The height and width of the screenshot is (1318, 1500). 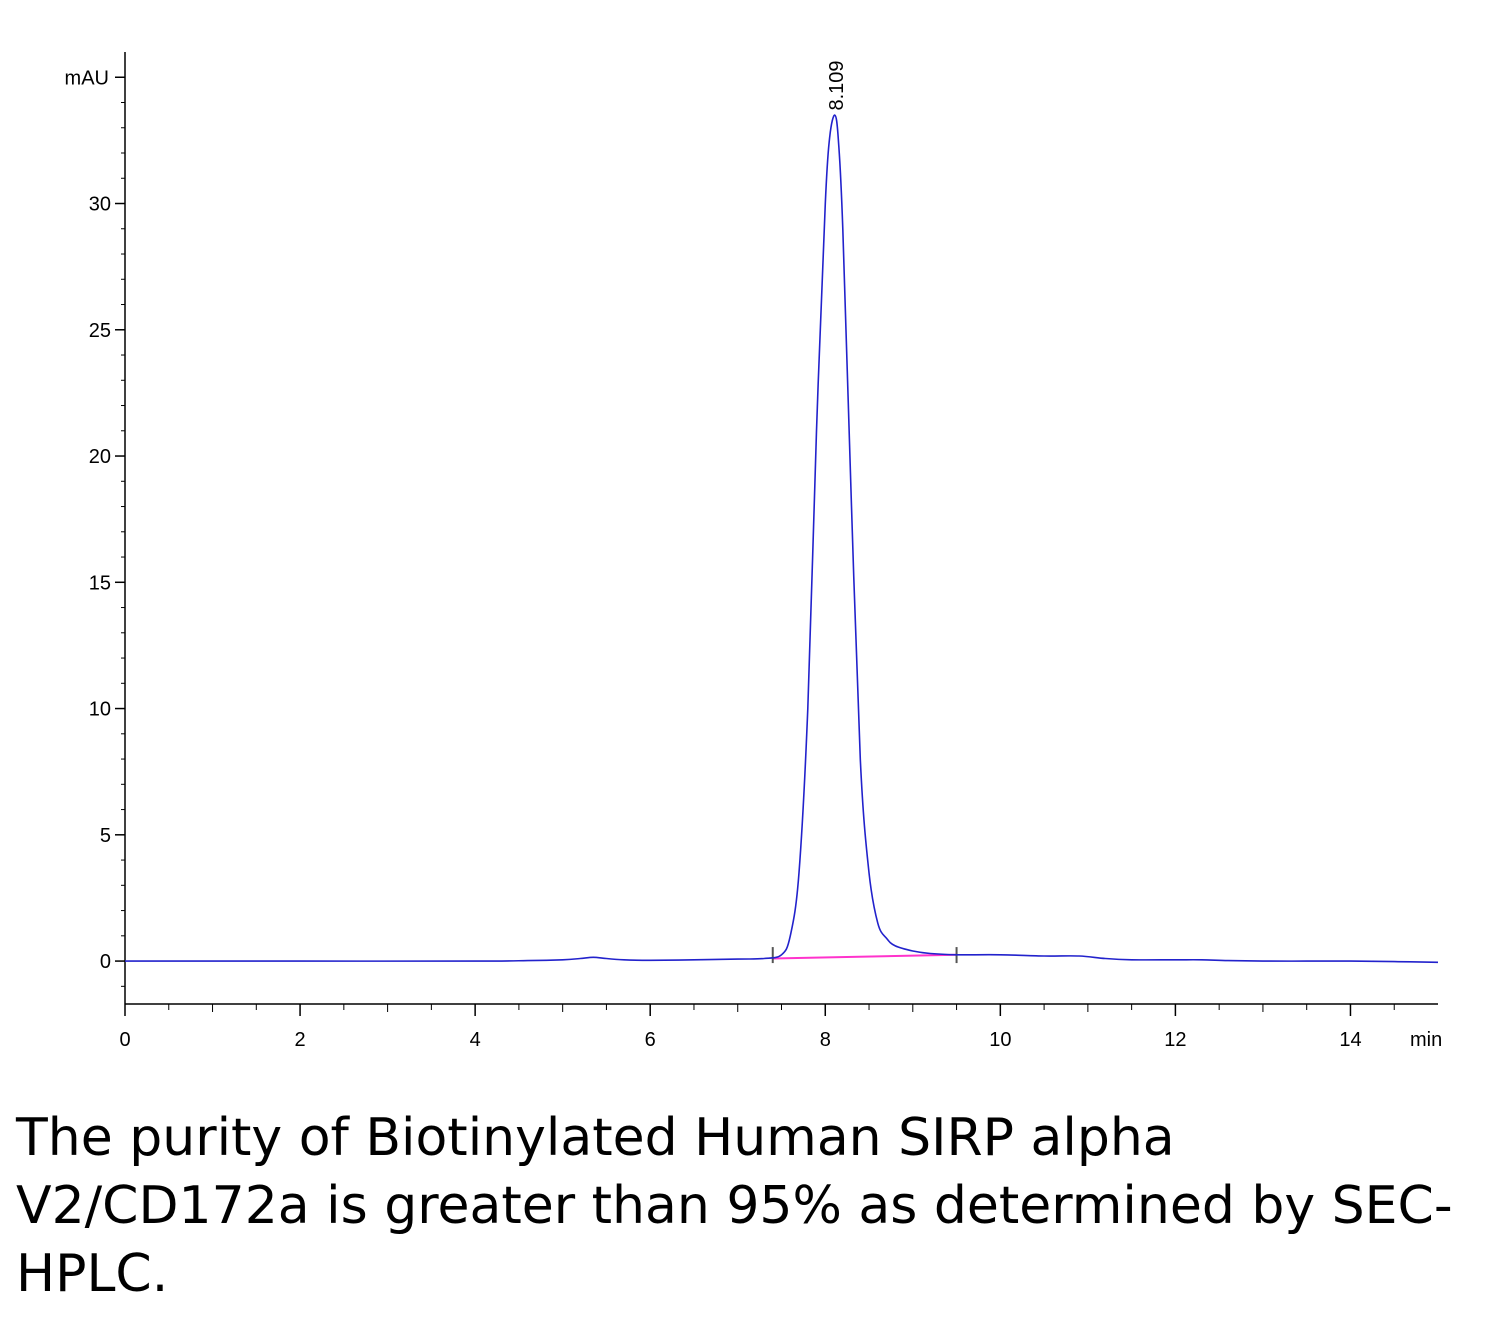 I want to click on x-tick-label: 4, so click(x=475, y=1040).